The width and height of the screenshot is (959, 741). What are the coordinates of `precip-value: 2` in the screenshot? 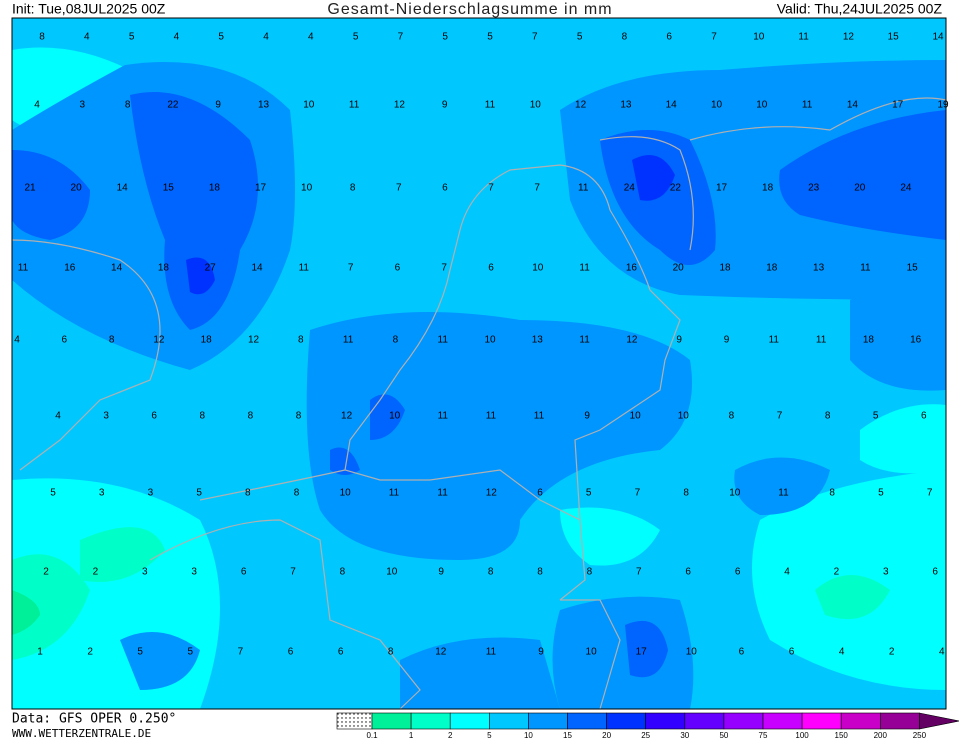 It's located at (46, 572).